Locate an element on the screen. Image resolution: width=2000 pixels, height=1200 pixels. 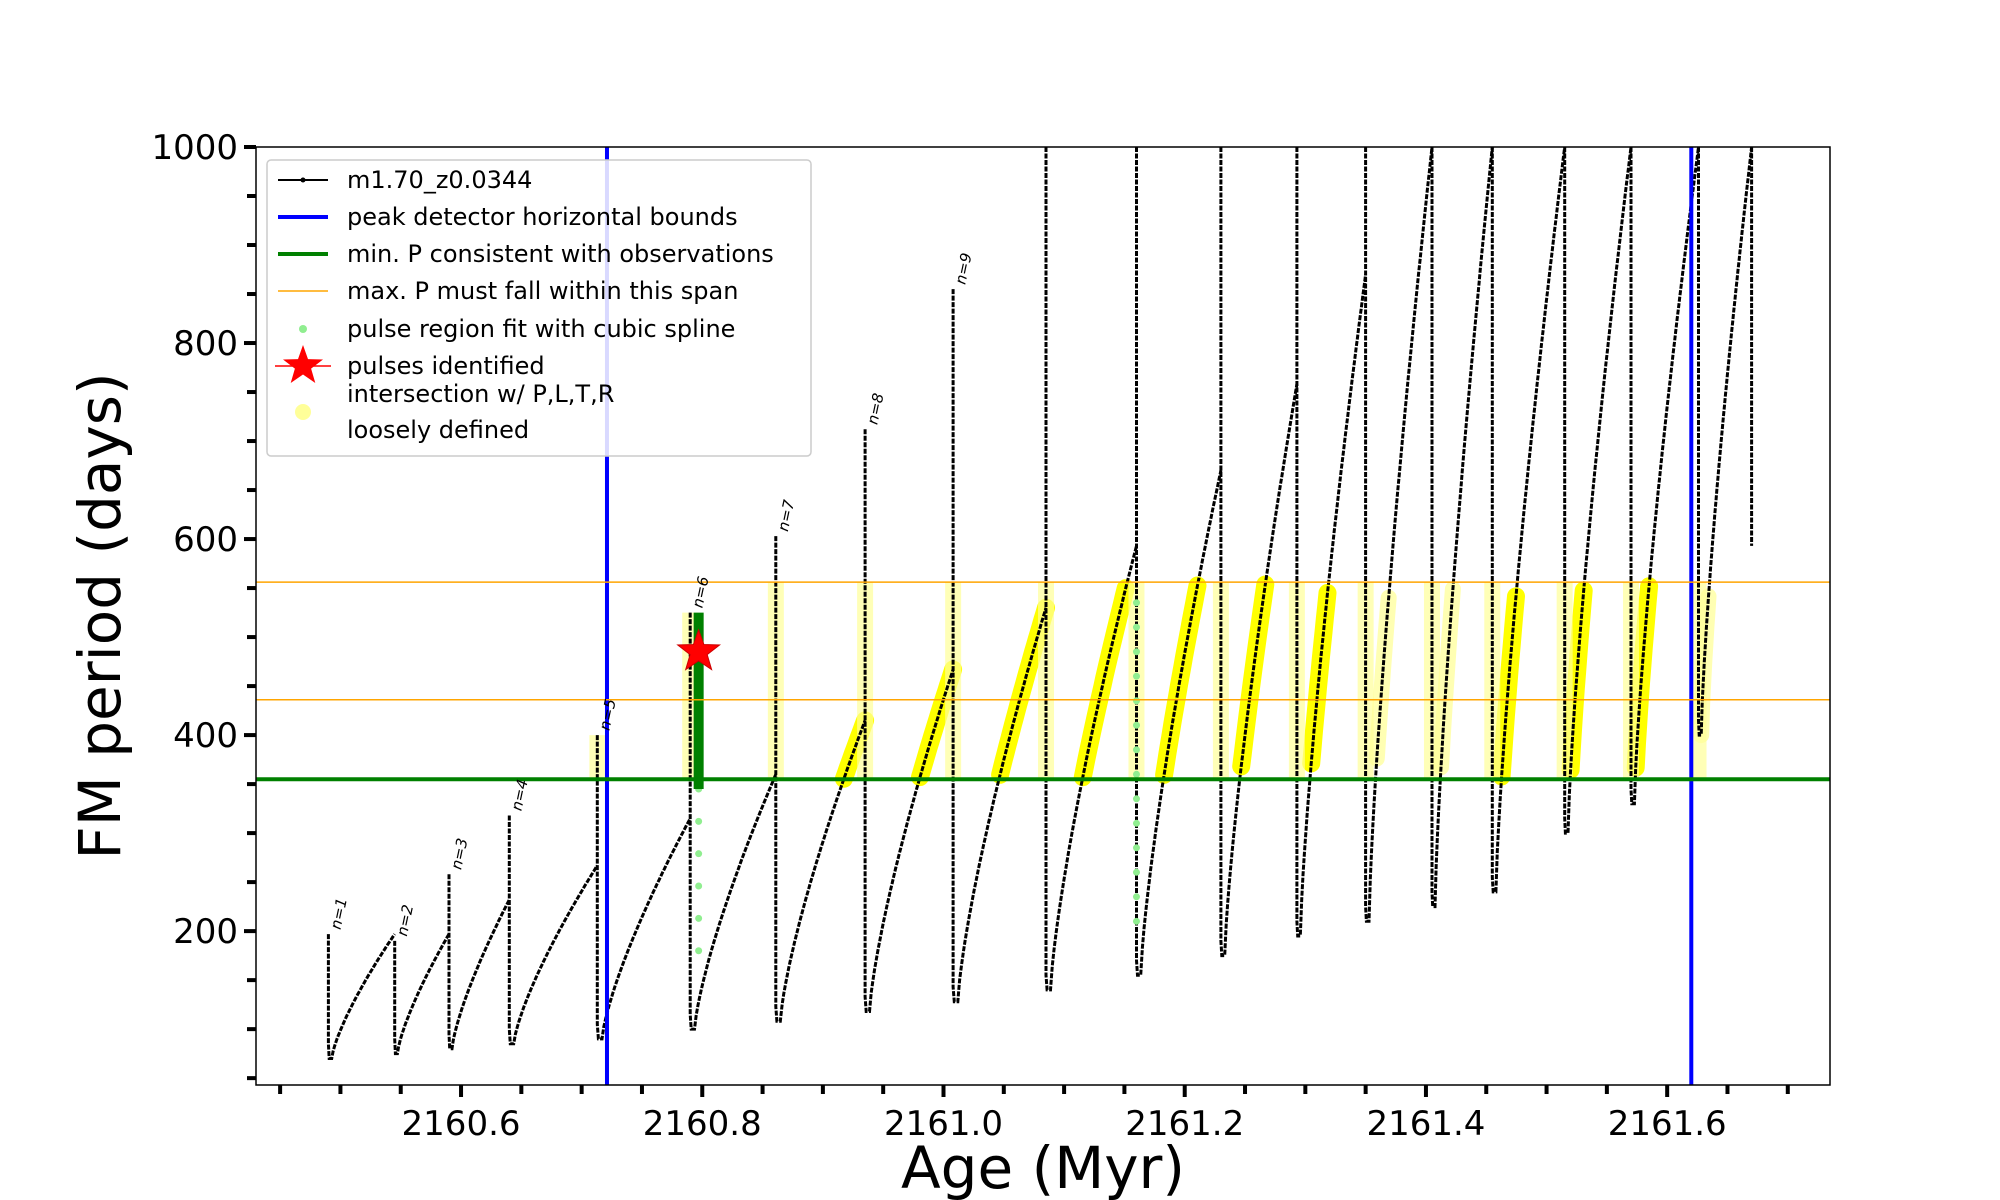
legend-item-3: min. P consistent with observations is located at coordinates (526, 254).